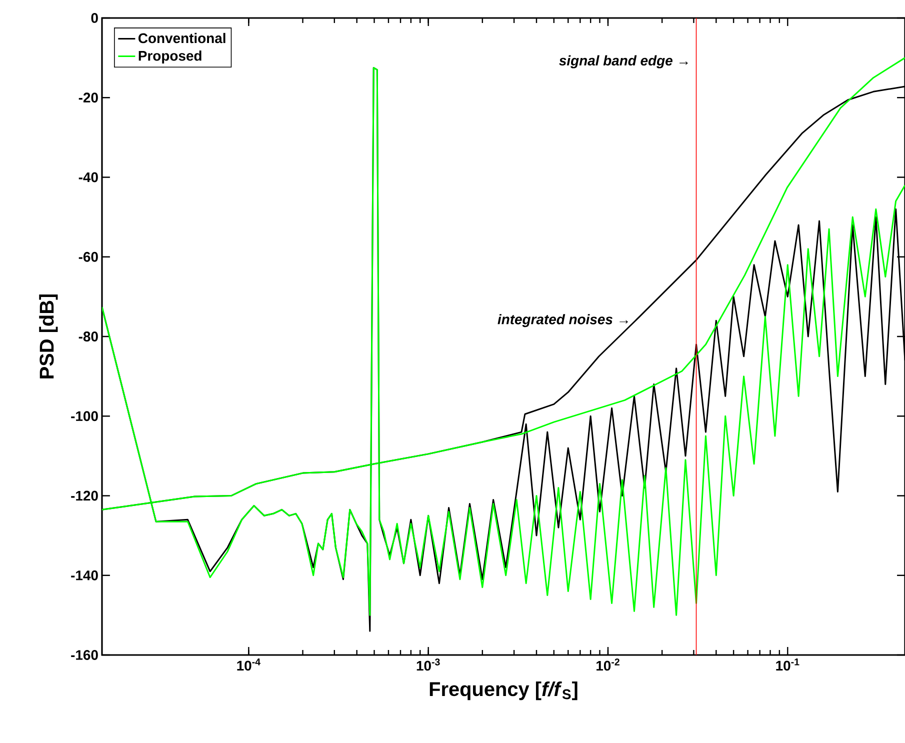  I want to click on x-tick-label: 10$^{-3}$, so click(428, 664).